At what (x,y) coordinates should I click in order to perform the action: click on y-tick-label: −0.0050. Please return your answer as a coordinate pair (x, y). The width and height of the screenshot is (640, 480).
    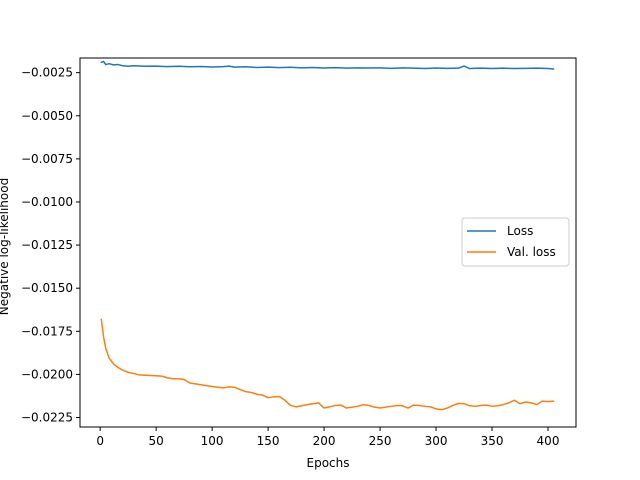
    Looking at the image, I should click on (47, 116).